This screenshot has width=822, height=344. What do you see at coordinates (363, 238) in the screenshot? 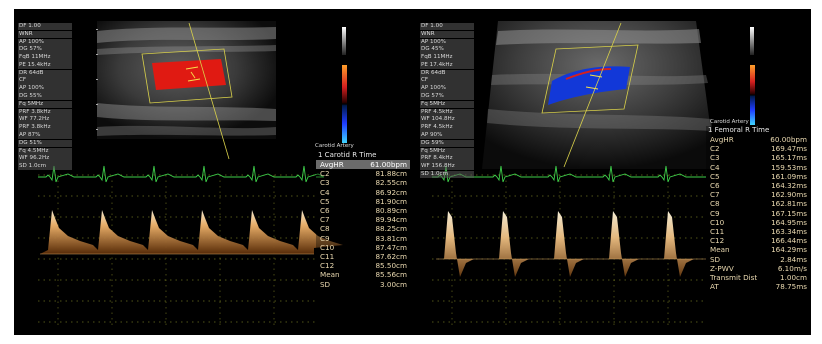
I see `left-measurement-row: C9 83.81cm` at bounding box center [363, 238].